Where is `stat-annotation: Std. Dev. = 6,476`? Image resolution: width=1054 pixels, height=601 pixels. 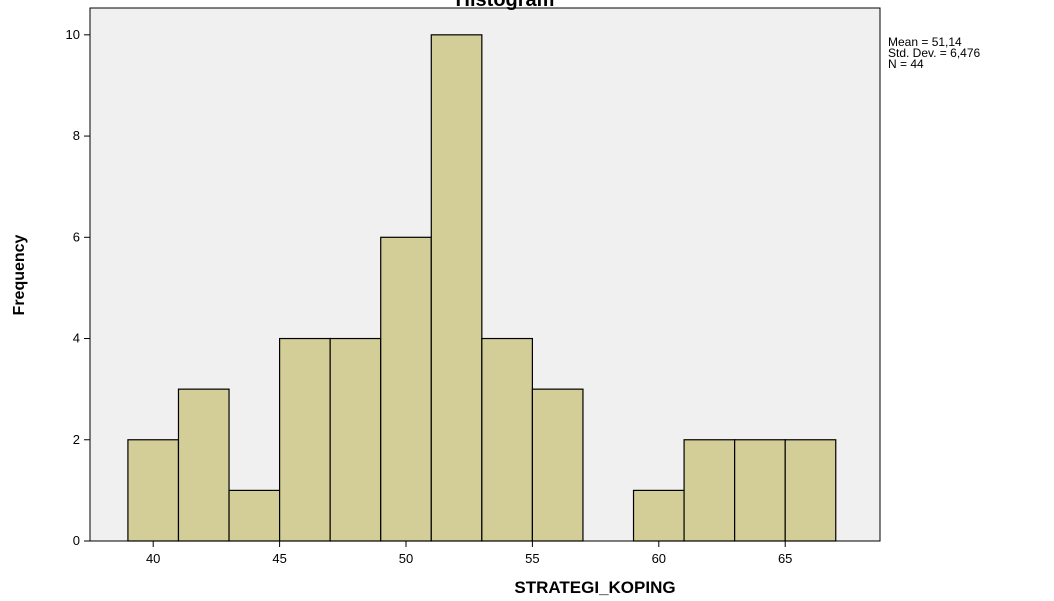 stat-annotation: Std. Dev. = 6,476 is located at coordinates (934, 53).